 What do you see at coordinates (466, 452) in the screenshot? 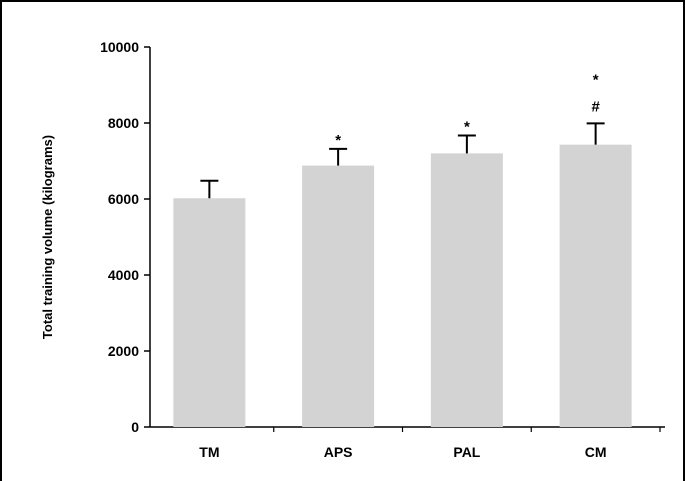
I see `category-label-pal: PAL` at bounding box center [466, 452].